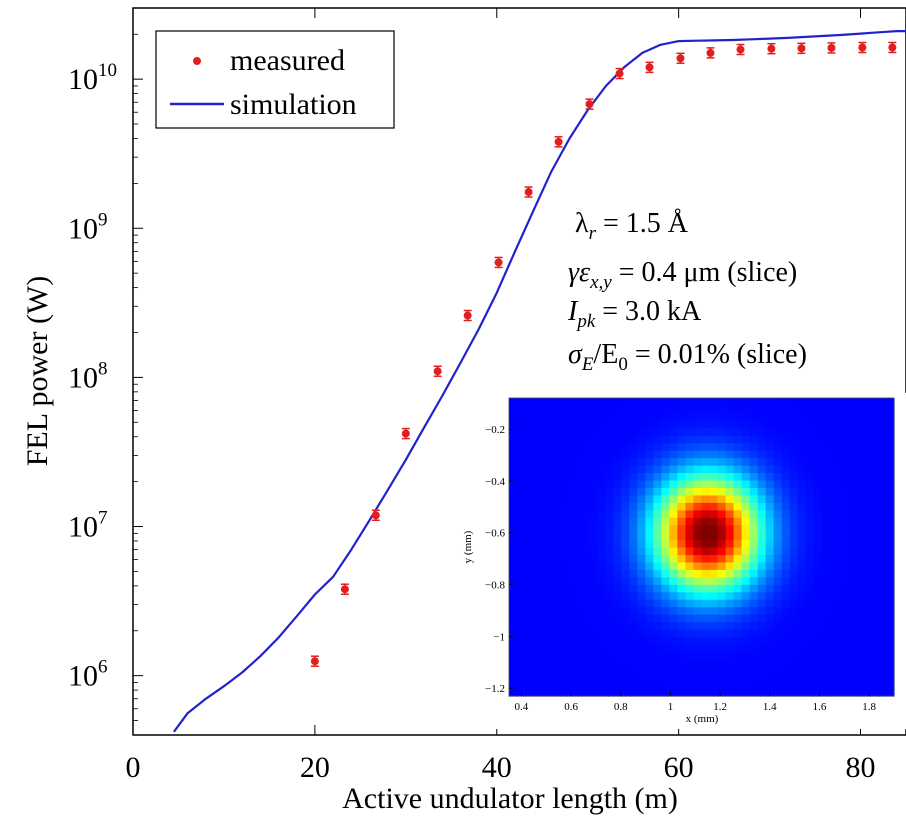 The width and height of the screenshot is (906, 817). Describe the element at coordinates (88, 675) in the screenshot. I see `y-tick-label: 106` at that location.